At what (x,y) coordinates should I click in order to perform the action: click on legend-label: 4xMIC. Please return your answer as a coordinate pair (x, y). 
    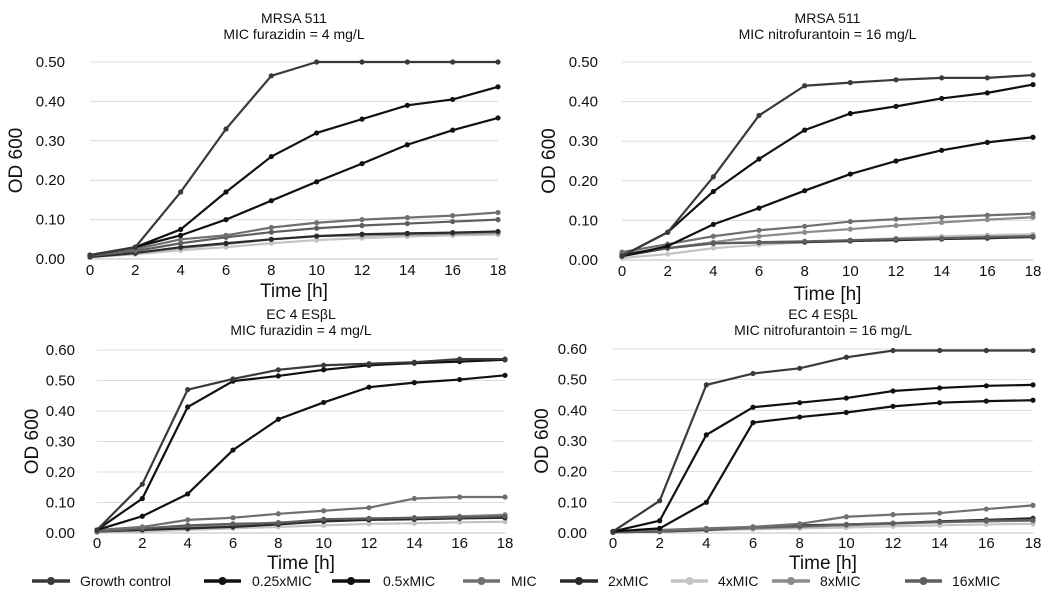
    Looking at the image, I should click on (738, 581).